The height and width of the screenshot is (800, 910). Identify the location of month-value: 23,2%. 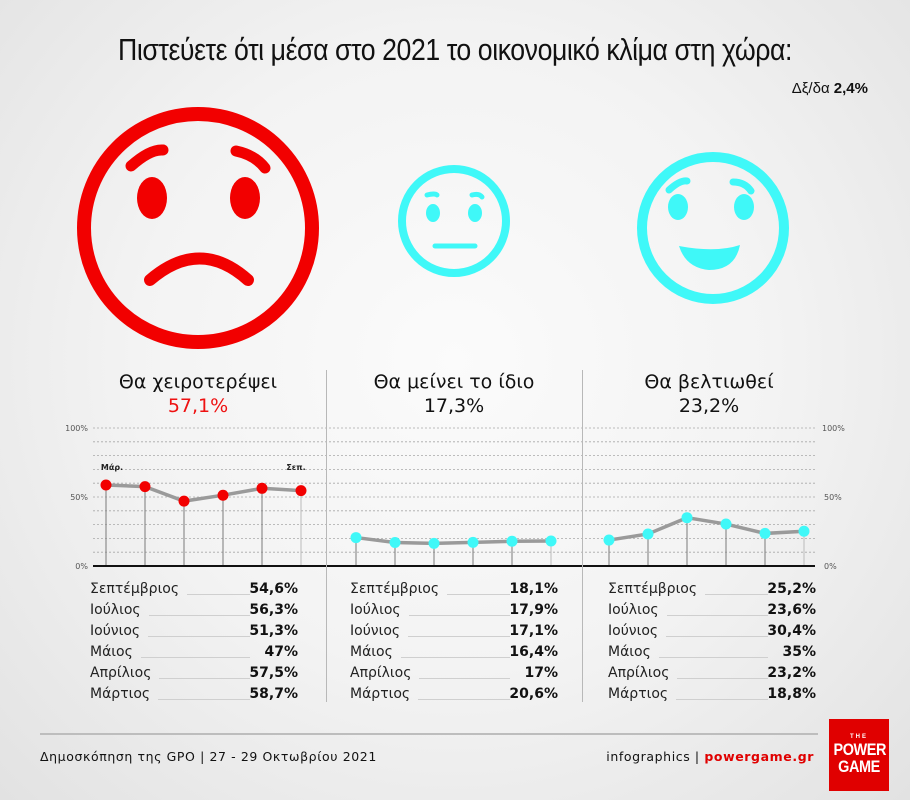
(791, 673).